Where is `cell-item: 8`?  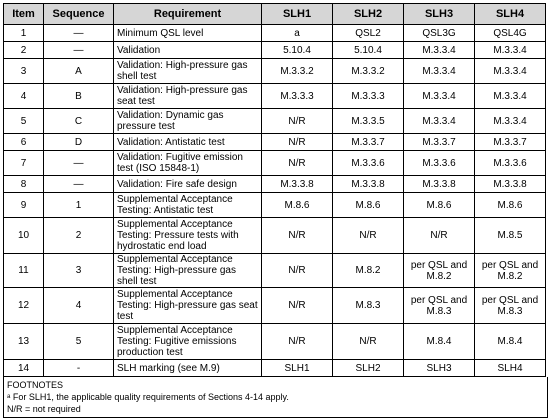 cell-item: 8 is located at coordinates (23, 184).